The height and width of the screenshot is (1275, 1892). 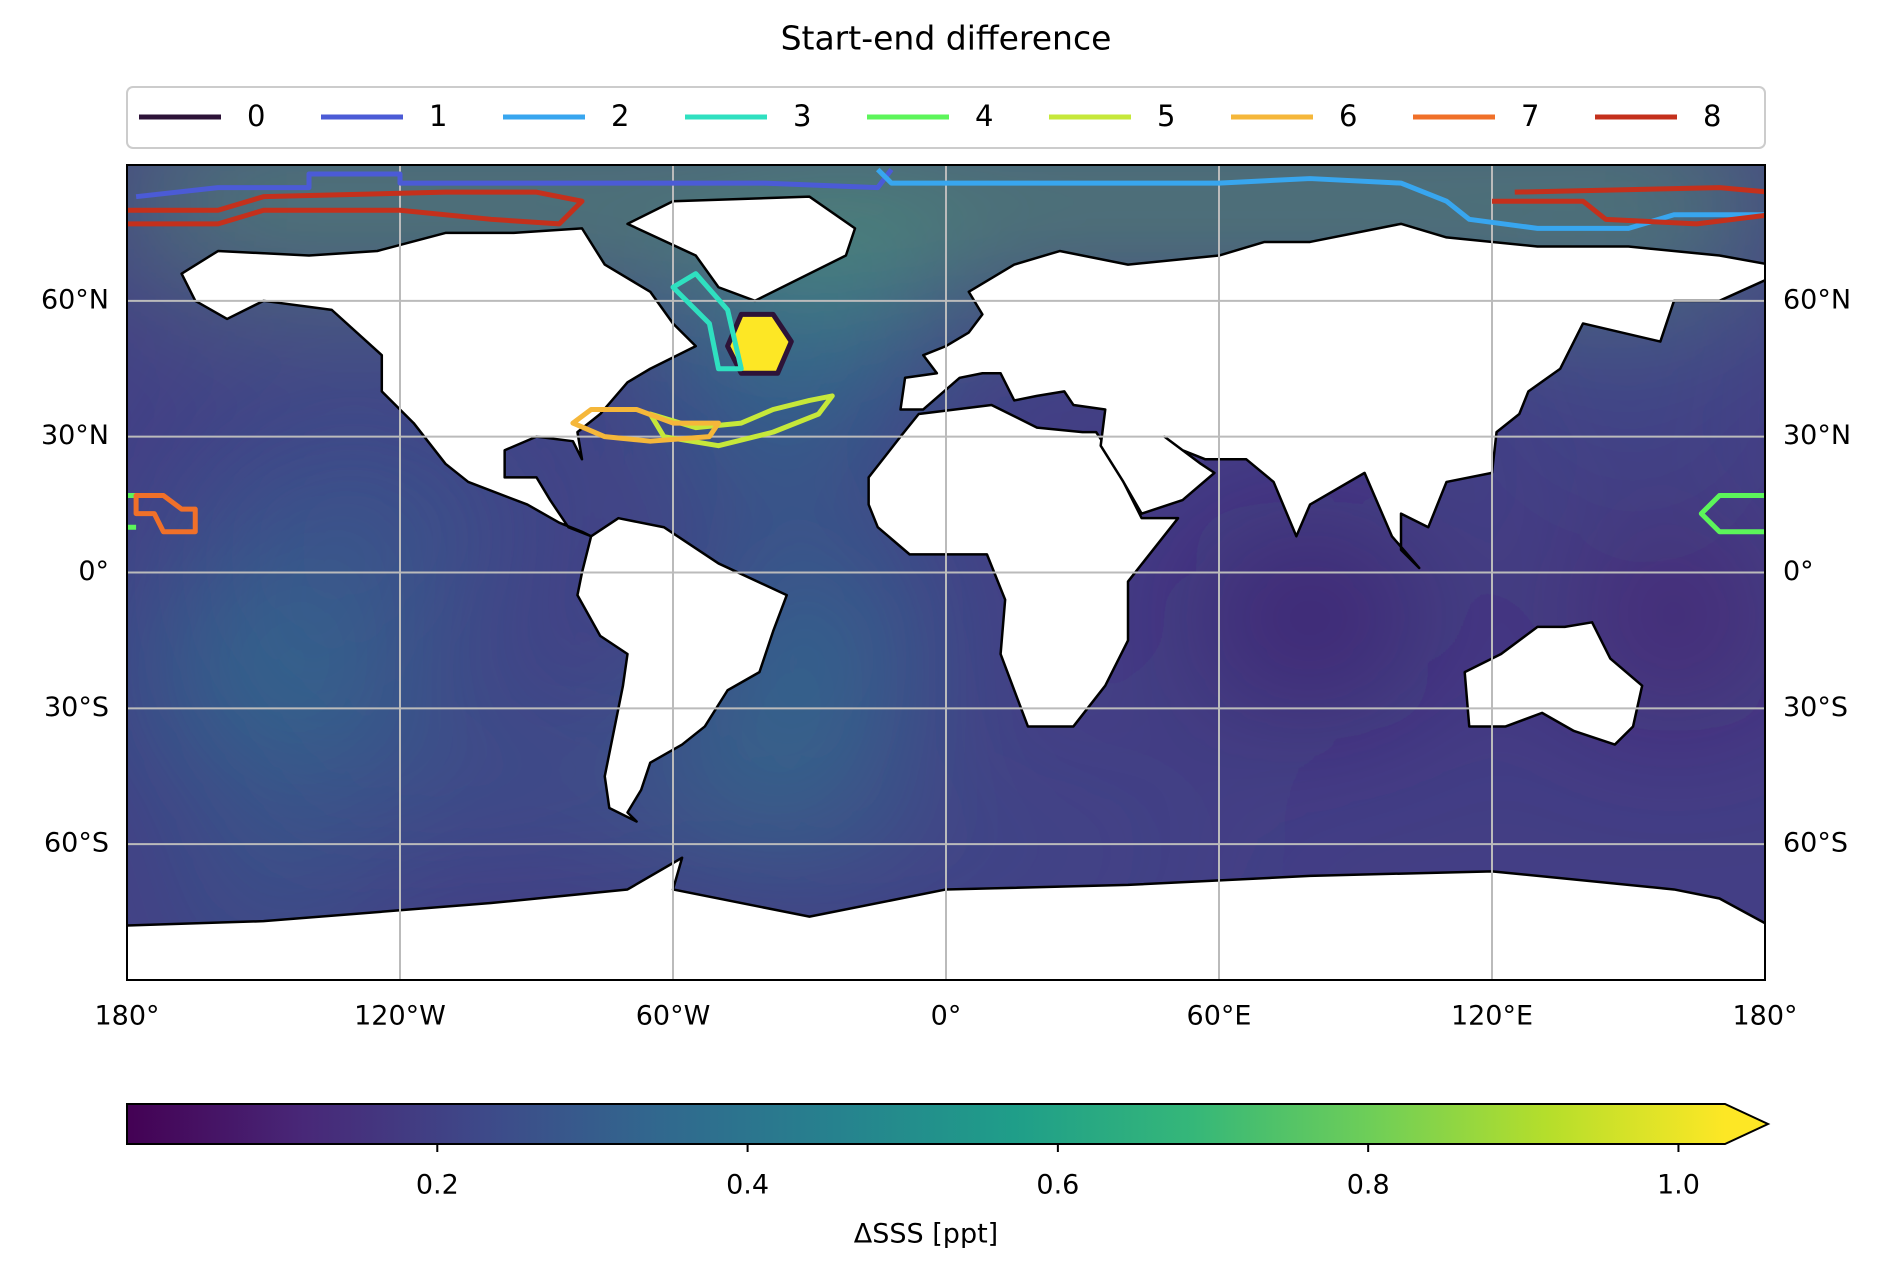 What do you see at coordinates (1348, 116) in the screenshot?
I see `legend-label: 6` at bounding box center [1348, 116].